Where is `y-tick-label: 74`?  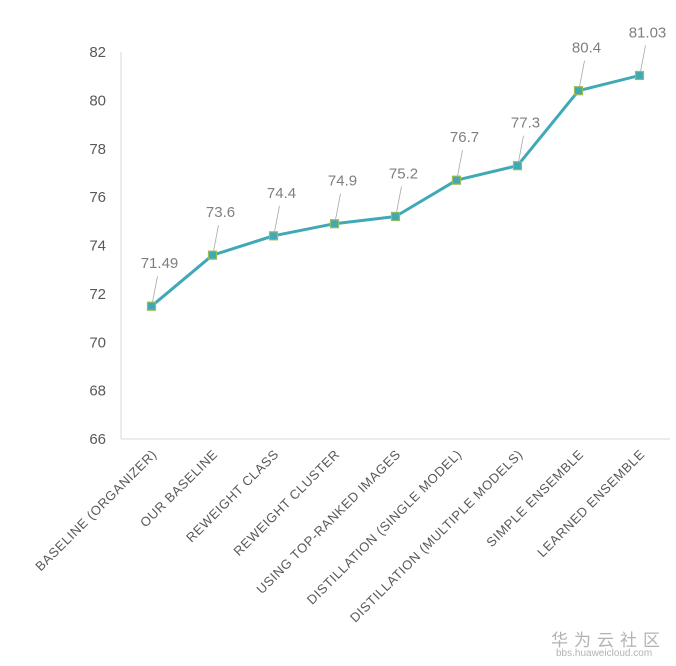 y-tick-label: 74 is located at coordinates (97, 246).